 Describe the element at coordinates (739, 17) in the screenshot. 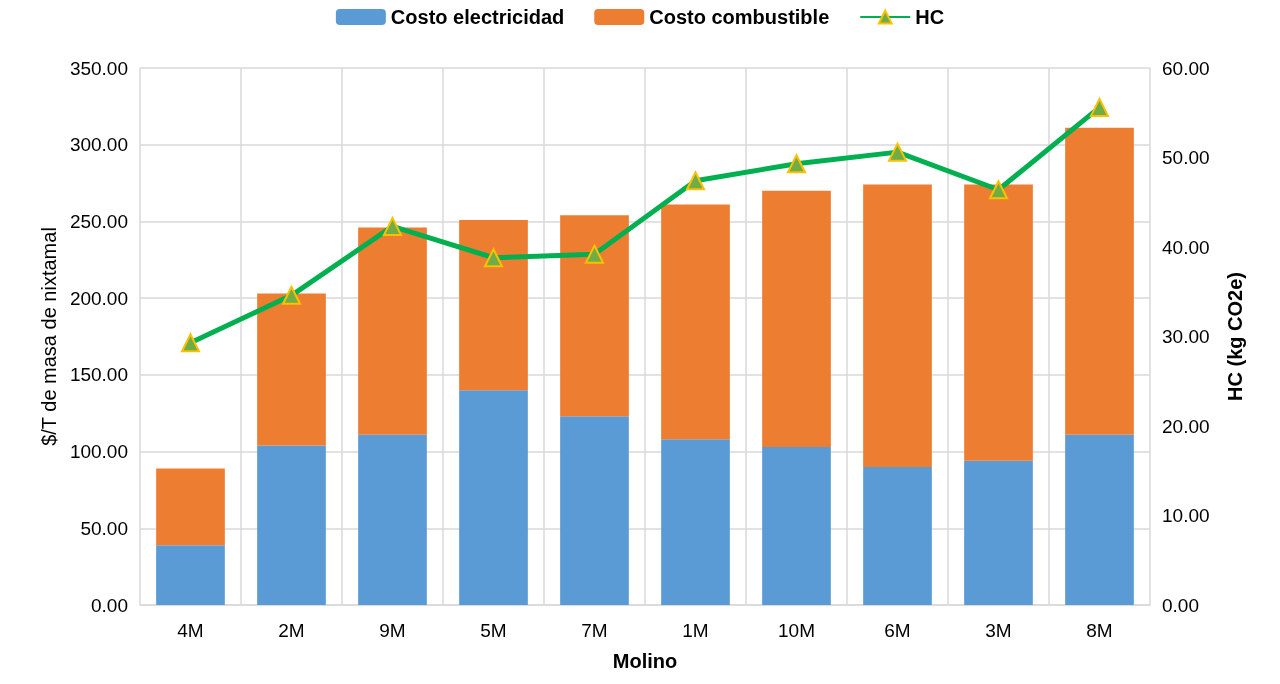

I see `legend-label: Costo combustible` at that location.